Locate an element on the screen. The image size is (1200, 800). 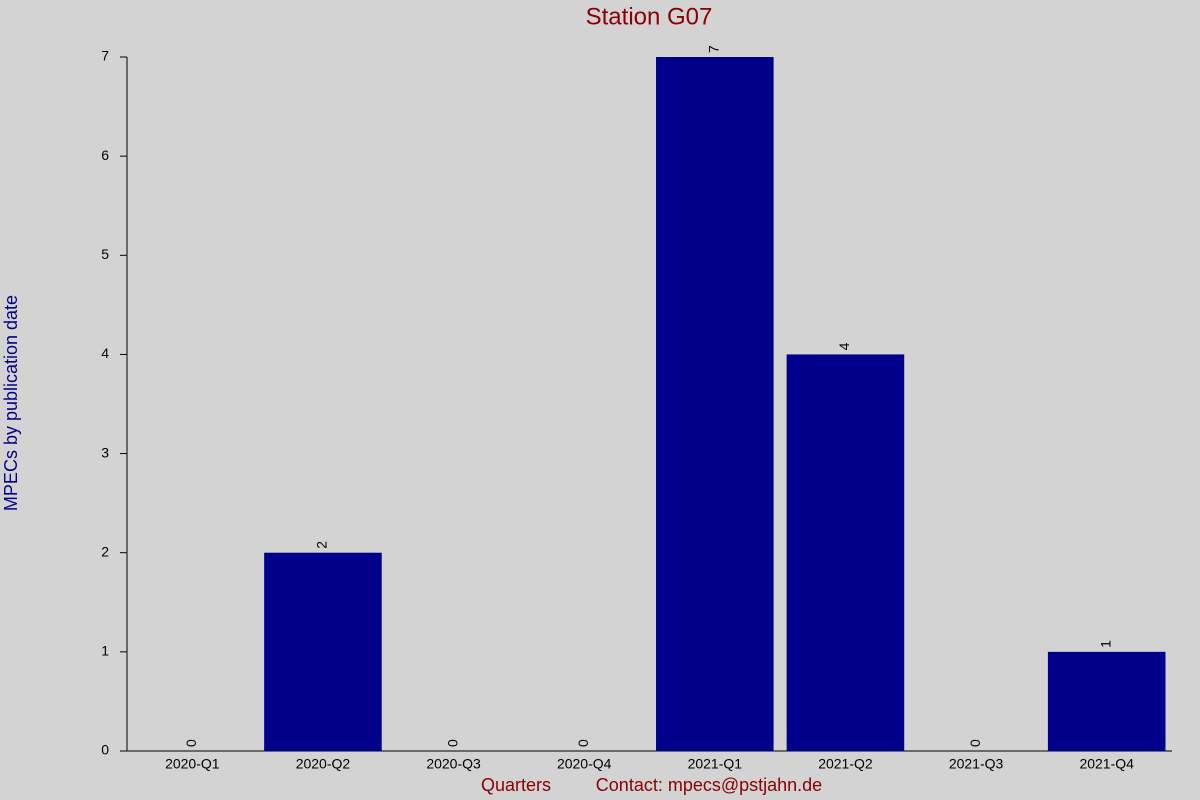
data-label: 7 is located at coordinates (714, 49).